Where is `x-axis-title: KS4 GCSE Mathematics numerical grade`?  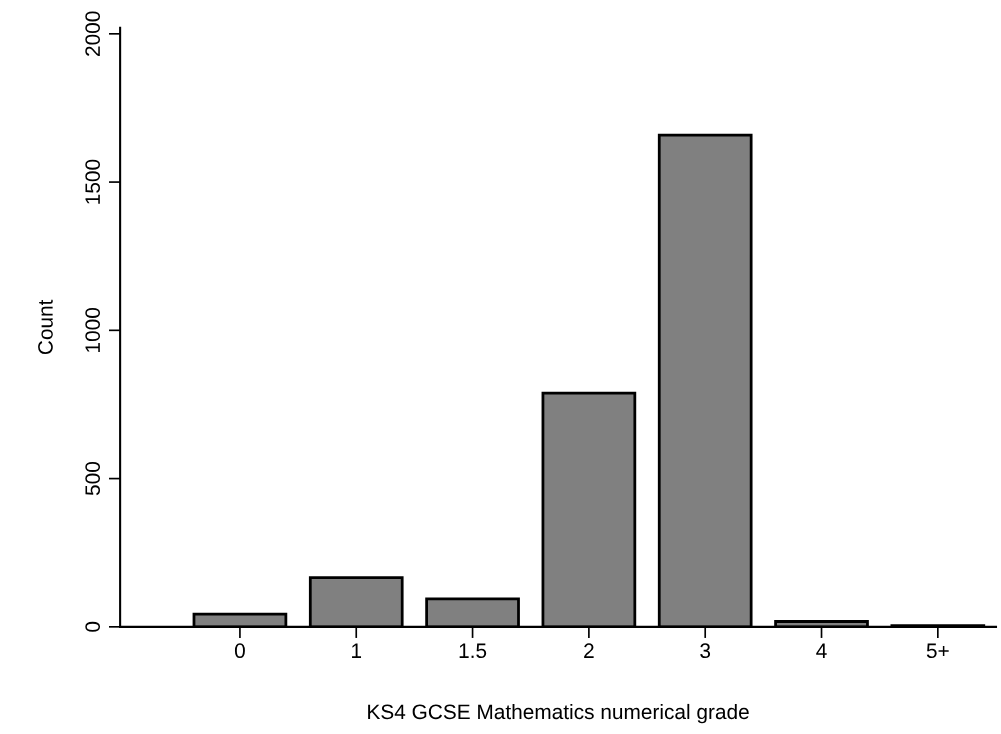 x-axis-title: KS4 GCSE Mathematics numerical grade is located at coordinates (558, 713).